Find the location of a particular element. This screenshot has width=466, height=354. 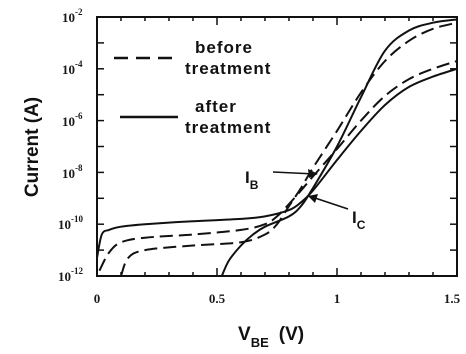

y-tick-label-1e-8: 10⁻⁸ is located at coordinates (72, 172).